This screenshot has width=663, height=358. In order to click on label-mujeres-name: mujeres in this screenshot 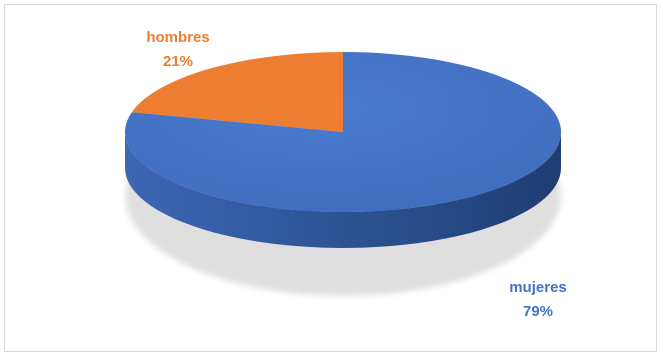, I will do `click(538, 287)`.